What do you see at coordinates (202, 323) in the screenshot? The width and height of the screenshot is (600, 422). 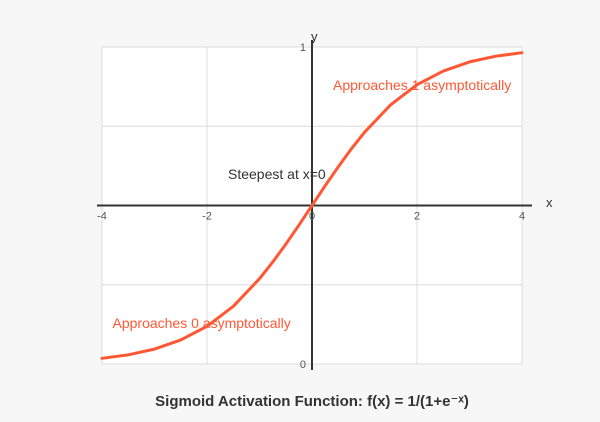 I see `annotation-label: Approaches 0 asymptotically` at bounding box center [202, 323].